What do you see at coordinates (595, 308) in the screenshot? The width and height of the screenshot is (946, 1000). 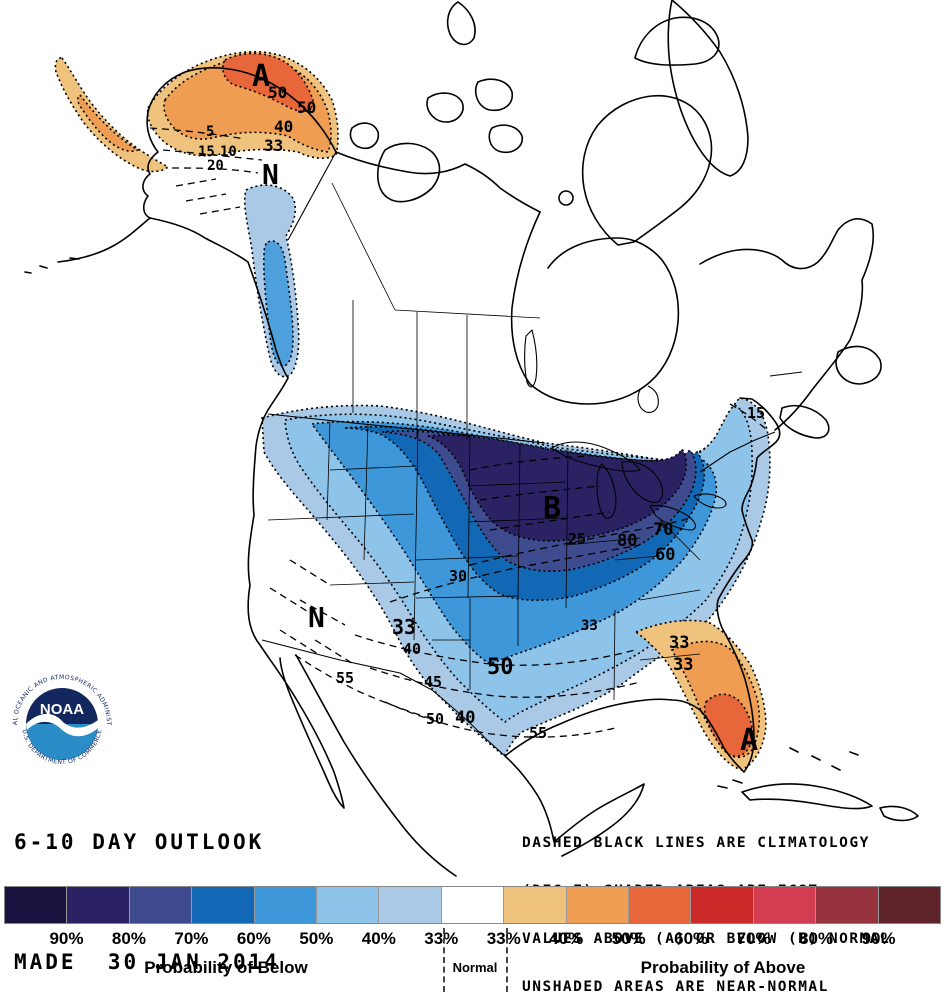 I see `hudson-bay` at bounding box center [595, 308].